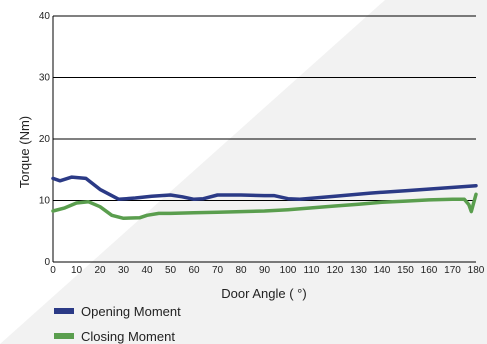 Image resolution: width=487 pixels, height=344 pixels. I want to click on x-tick-label-70: 70, so click(218, 270).